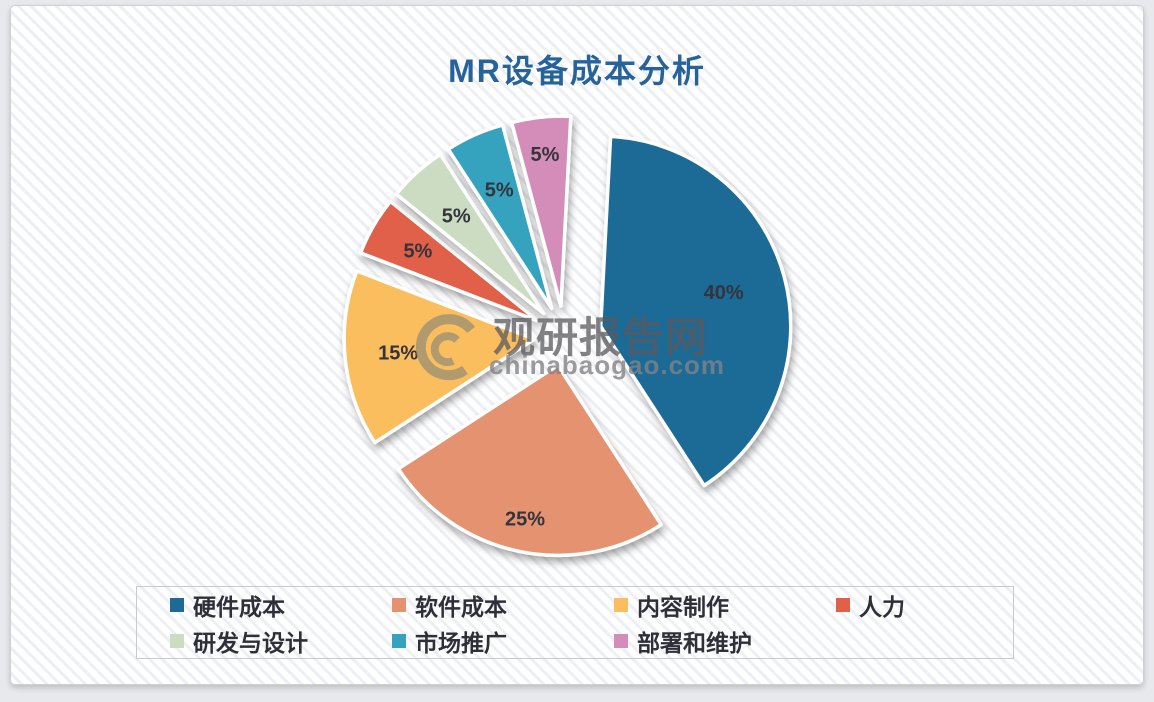 This screenshot has height=702, width=1154. Describe the element at coordinates (683, 607) in the screenshot. I see `legend-label-content-production: 内容制作` at that location.